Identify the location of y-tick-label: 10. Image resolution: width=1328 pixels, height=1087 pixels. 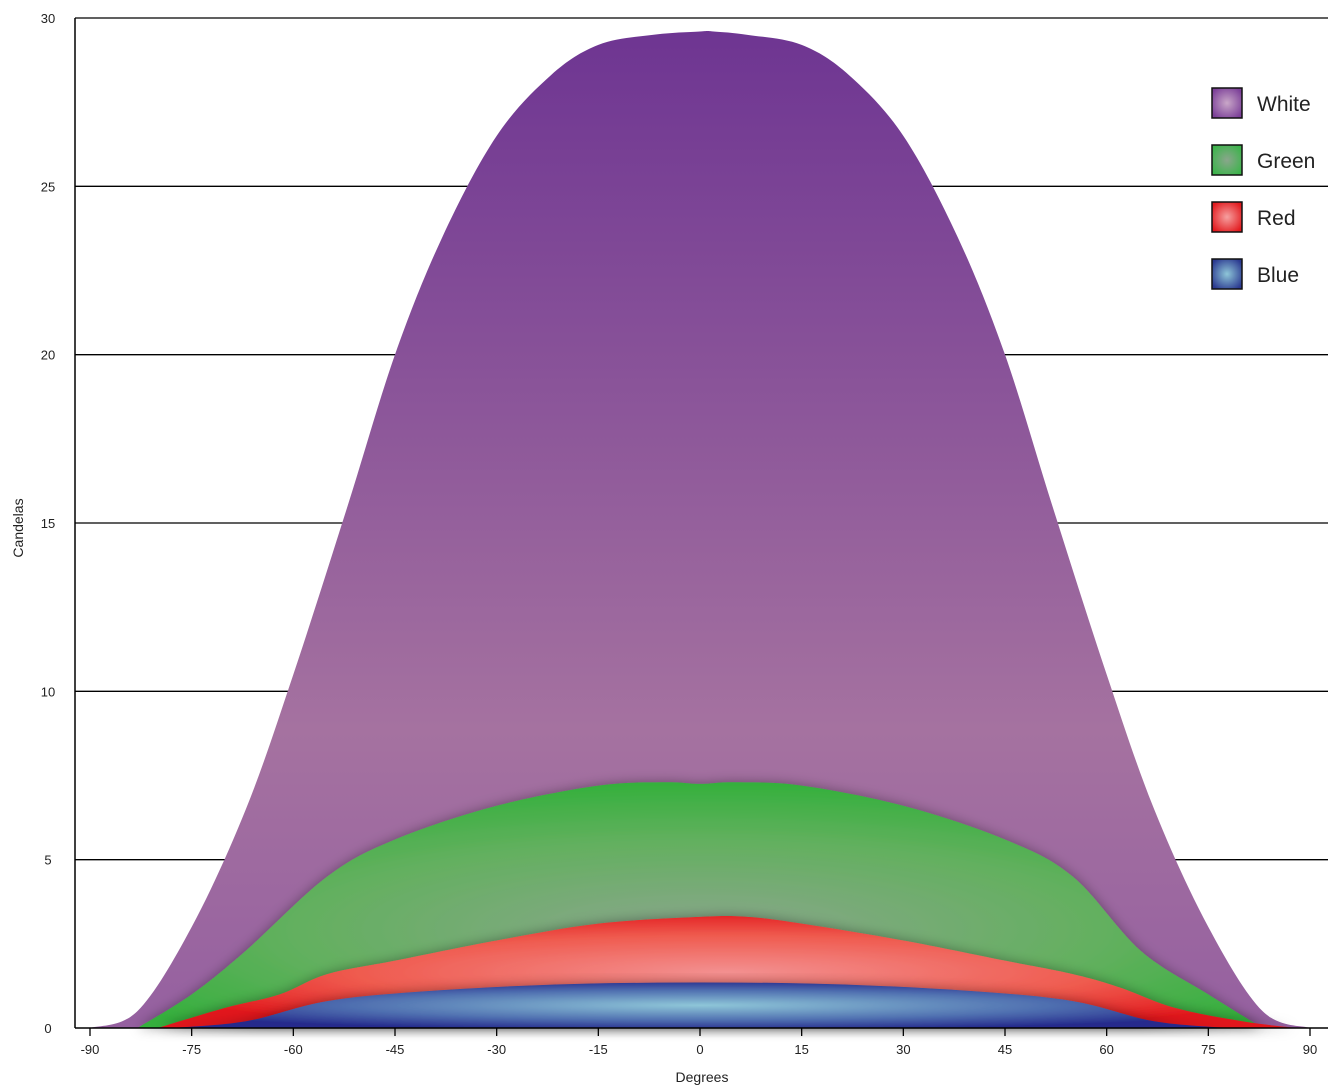
(48, 691).